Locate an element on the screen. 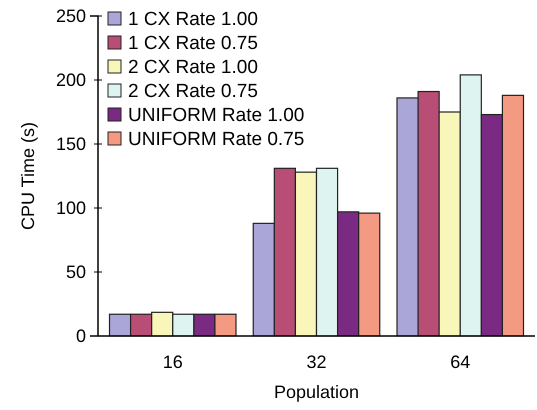  y-tick-label: 50 is located at coordinates (76, 272).